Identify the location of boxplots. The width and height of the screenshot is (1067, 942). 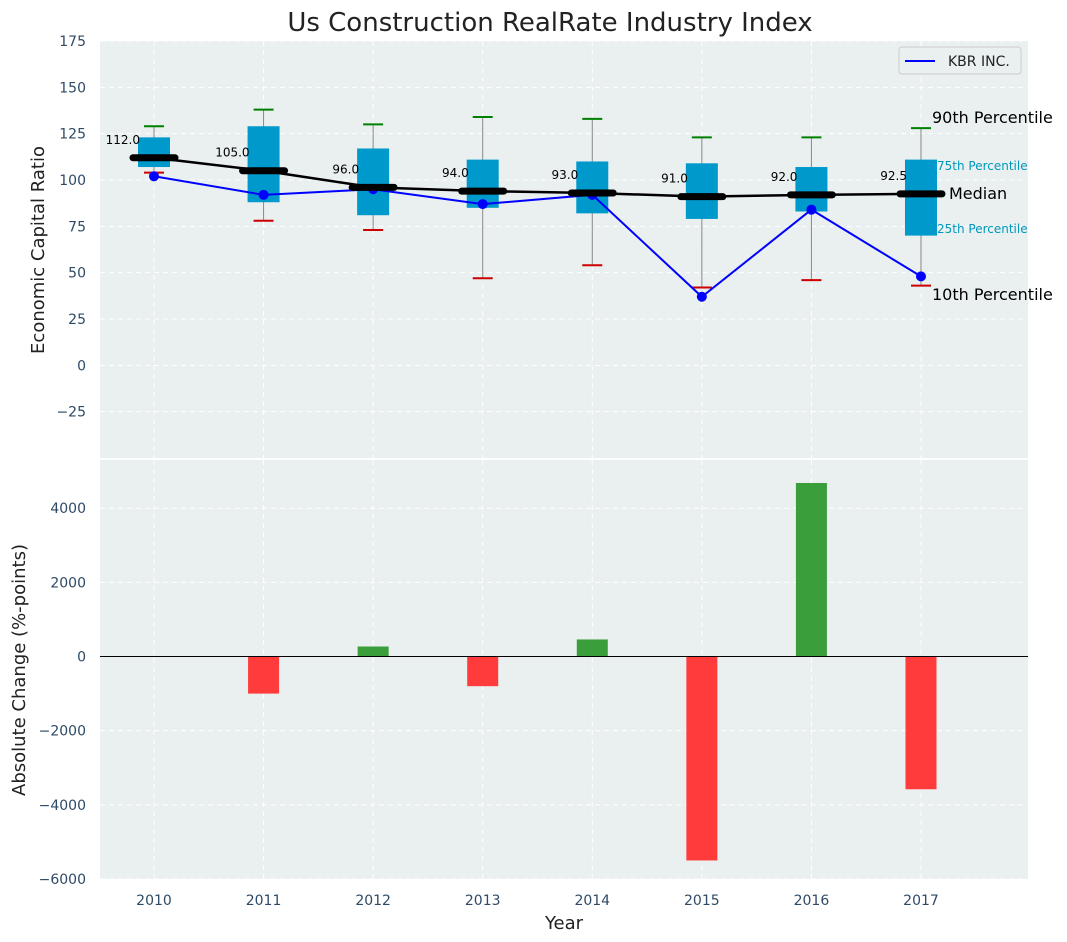
(537, 198).